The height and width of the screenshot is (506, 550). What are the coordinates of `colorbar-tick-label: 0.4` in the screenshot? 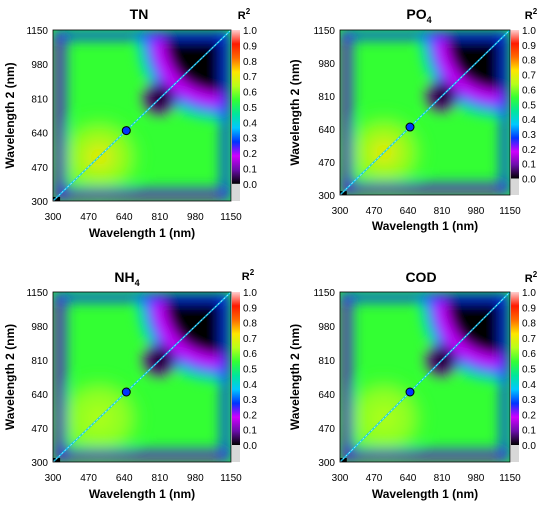 It's located at (529, 120).